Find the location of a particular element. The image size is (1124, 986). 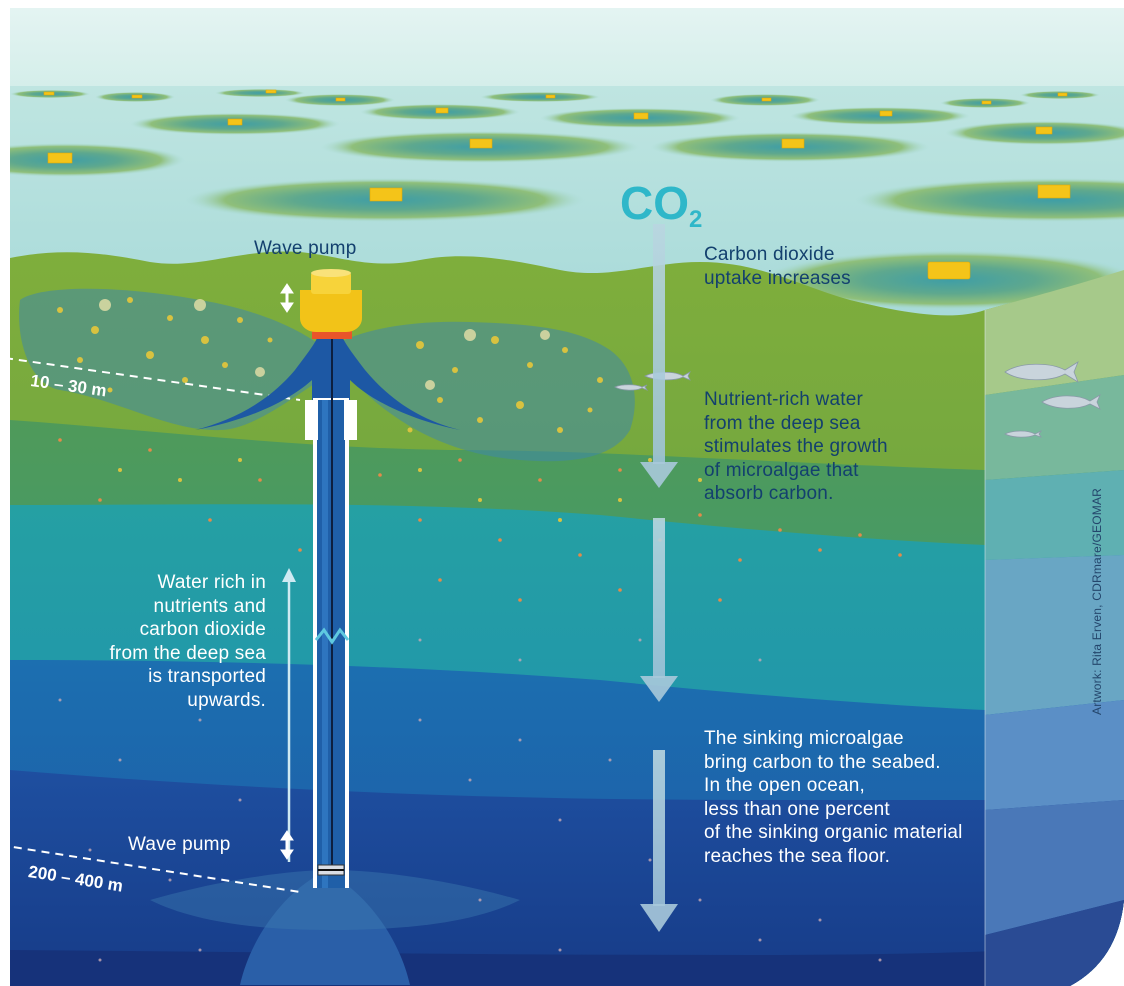

upwelling-arrow is located at coordinates (289, 715).